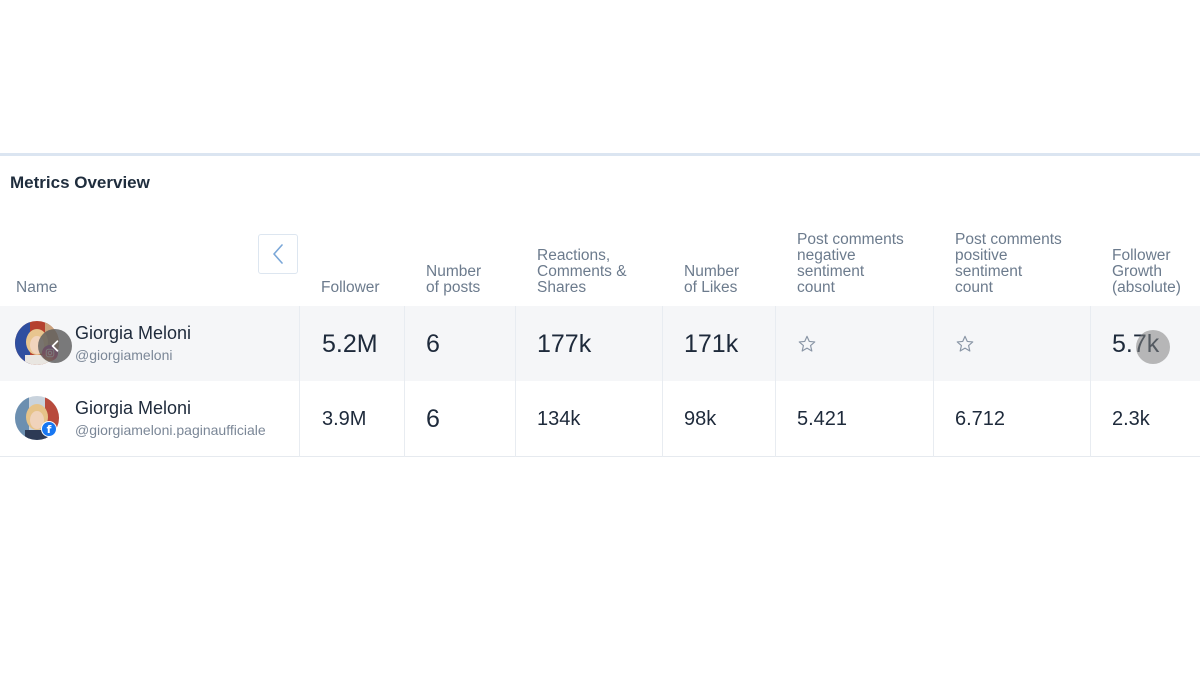 Image resolution: width=1200 pixels, height=676 pixels. Describe the element at coordinates (124, 355) in the screenshot. I see `profile-handle: @giorgiameloni` at that location.